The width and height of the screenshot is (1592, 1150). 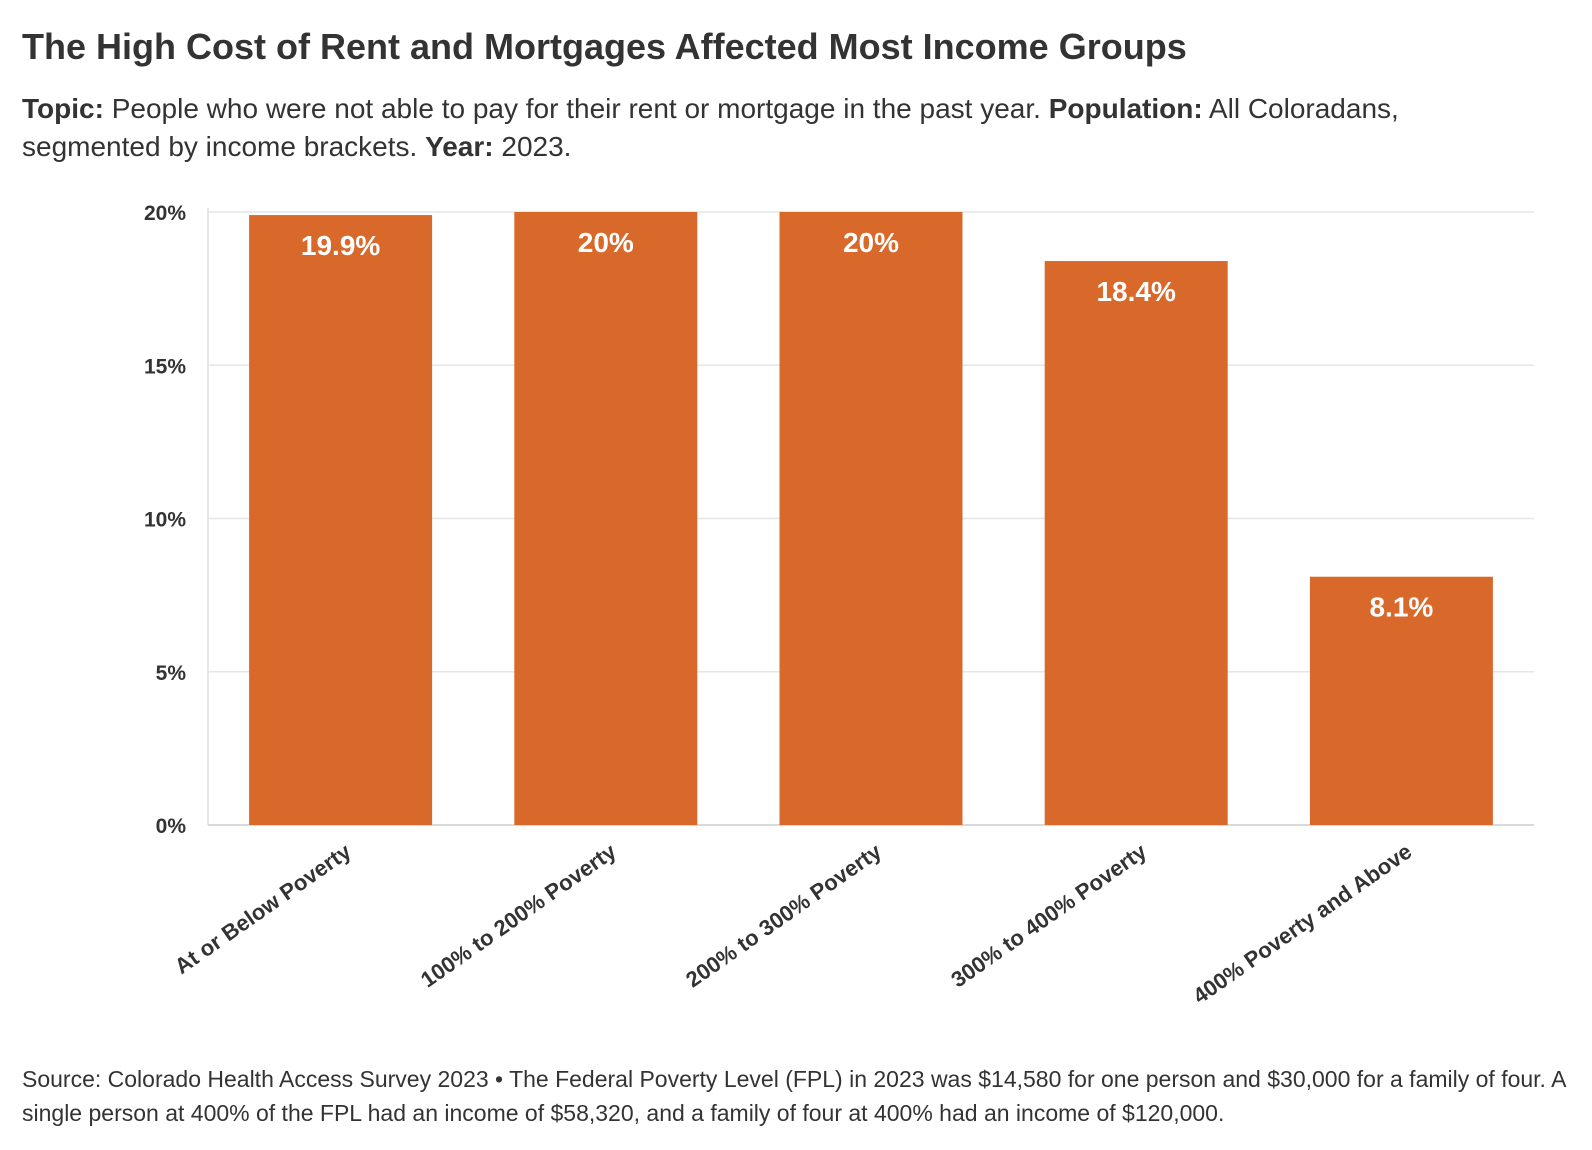 I want to click on topic-label: Topic:, so click(x=63, y=108).